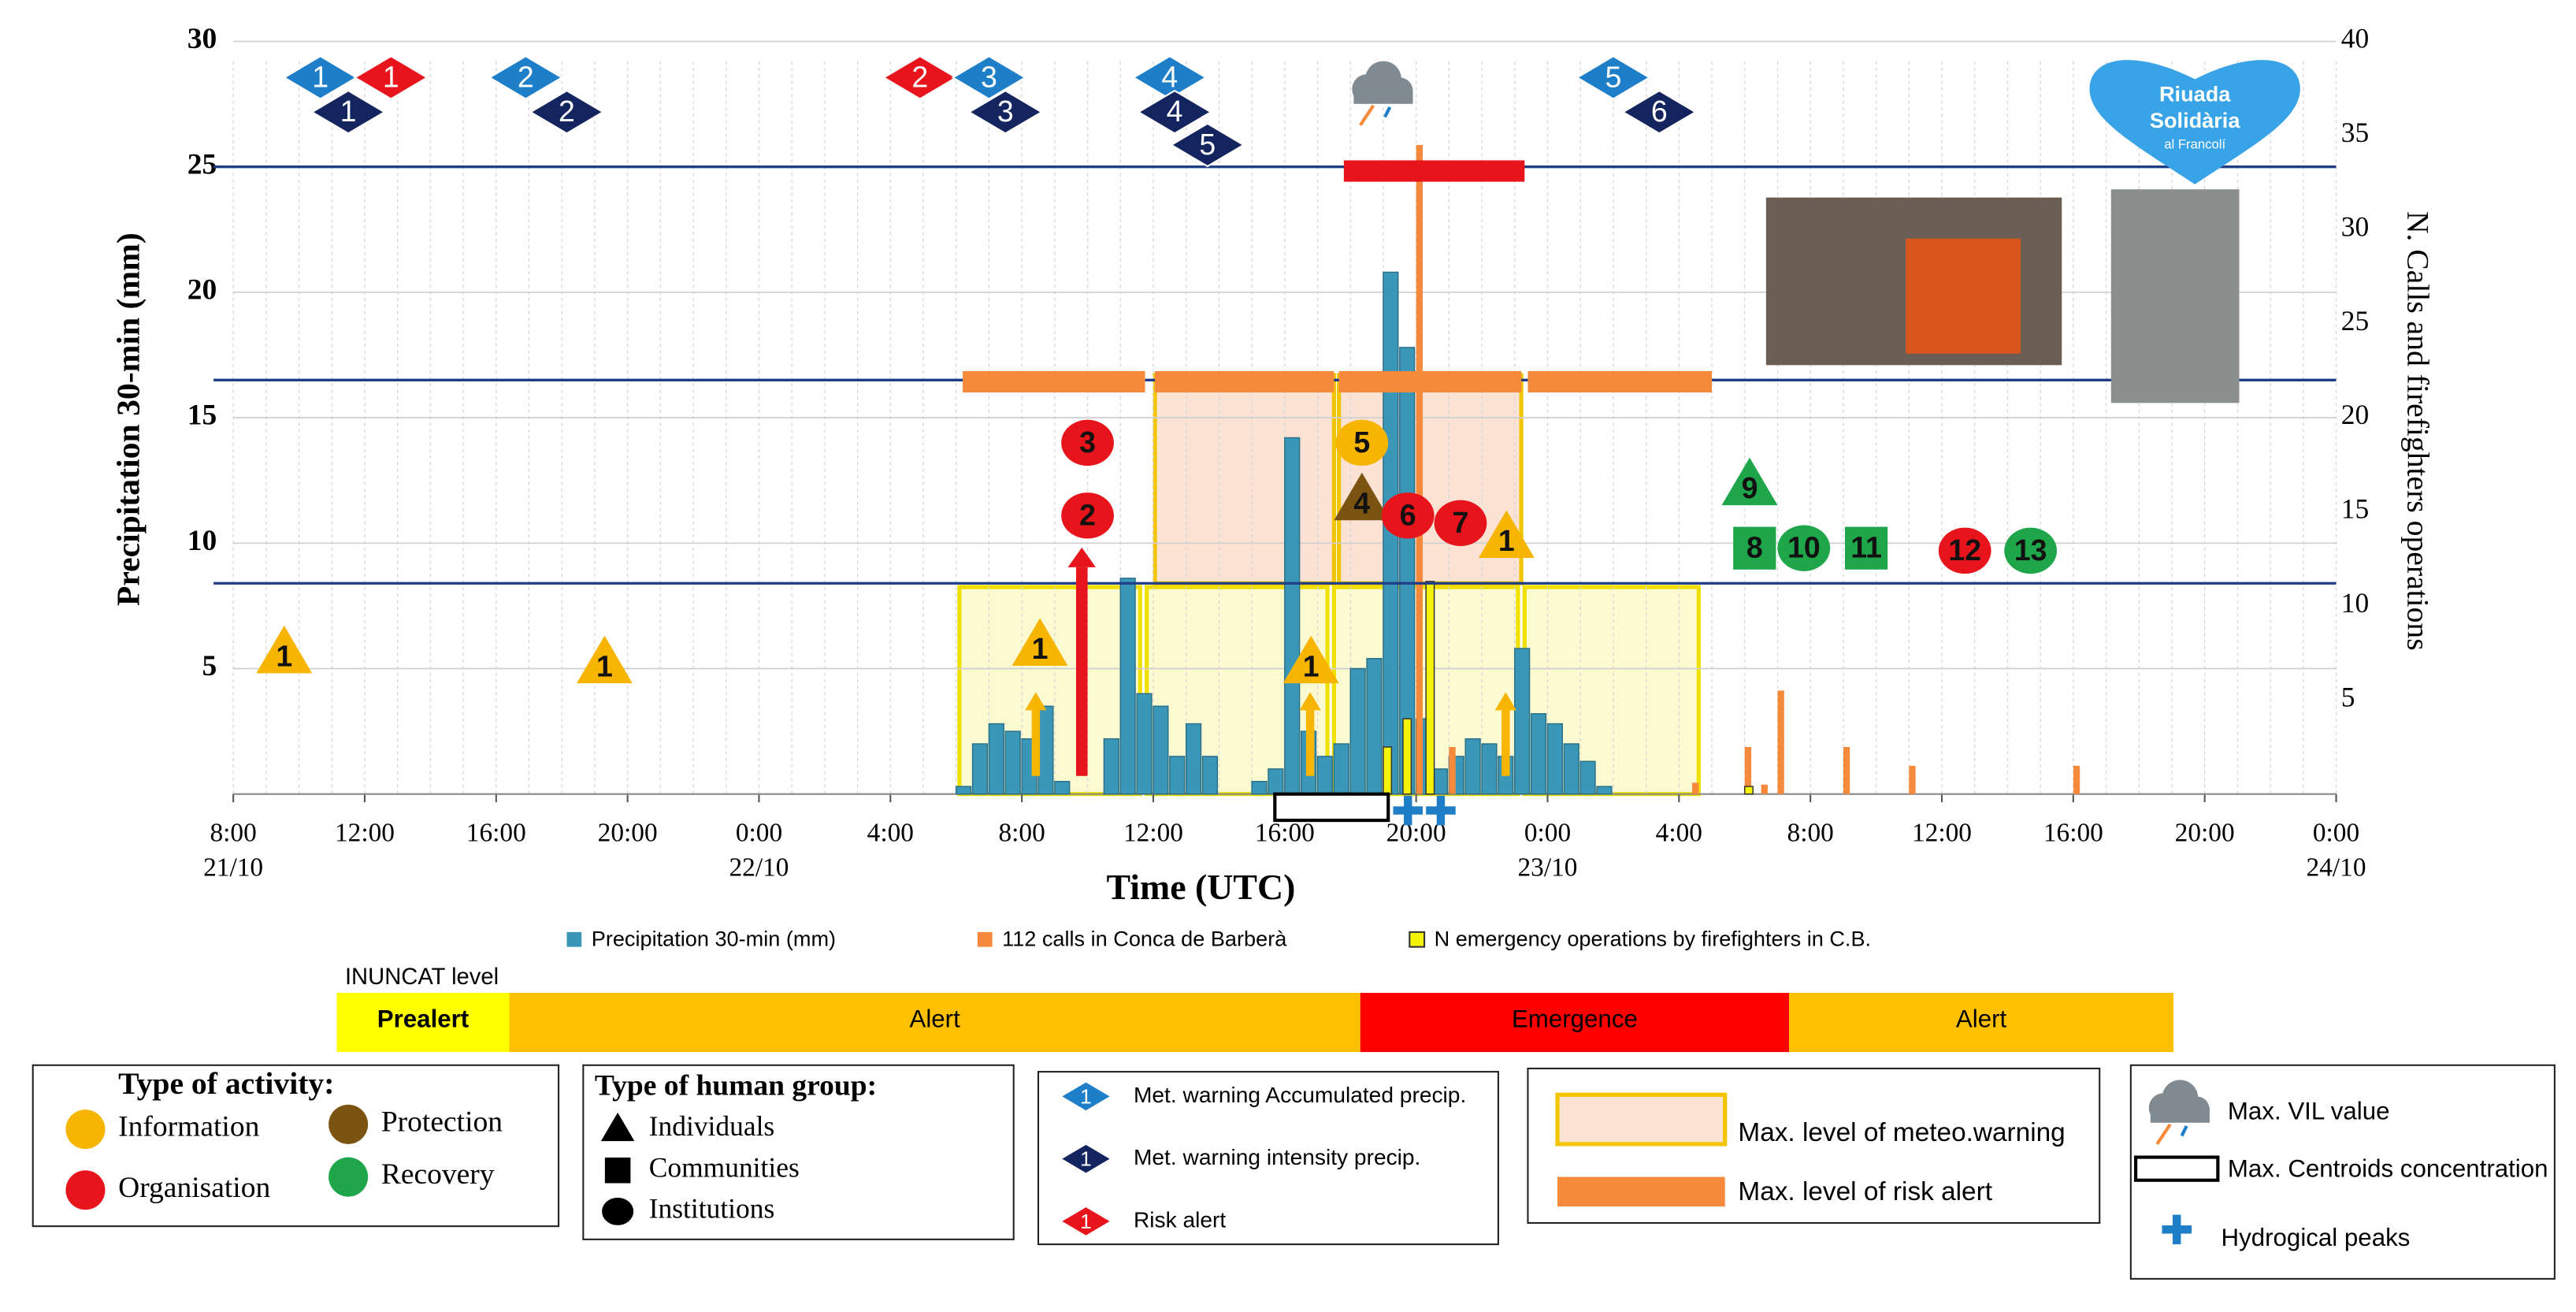  I want to click on y2-tick-label: 40, so click(2355, 38).